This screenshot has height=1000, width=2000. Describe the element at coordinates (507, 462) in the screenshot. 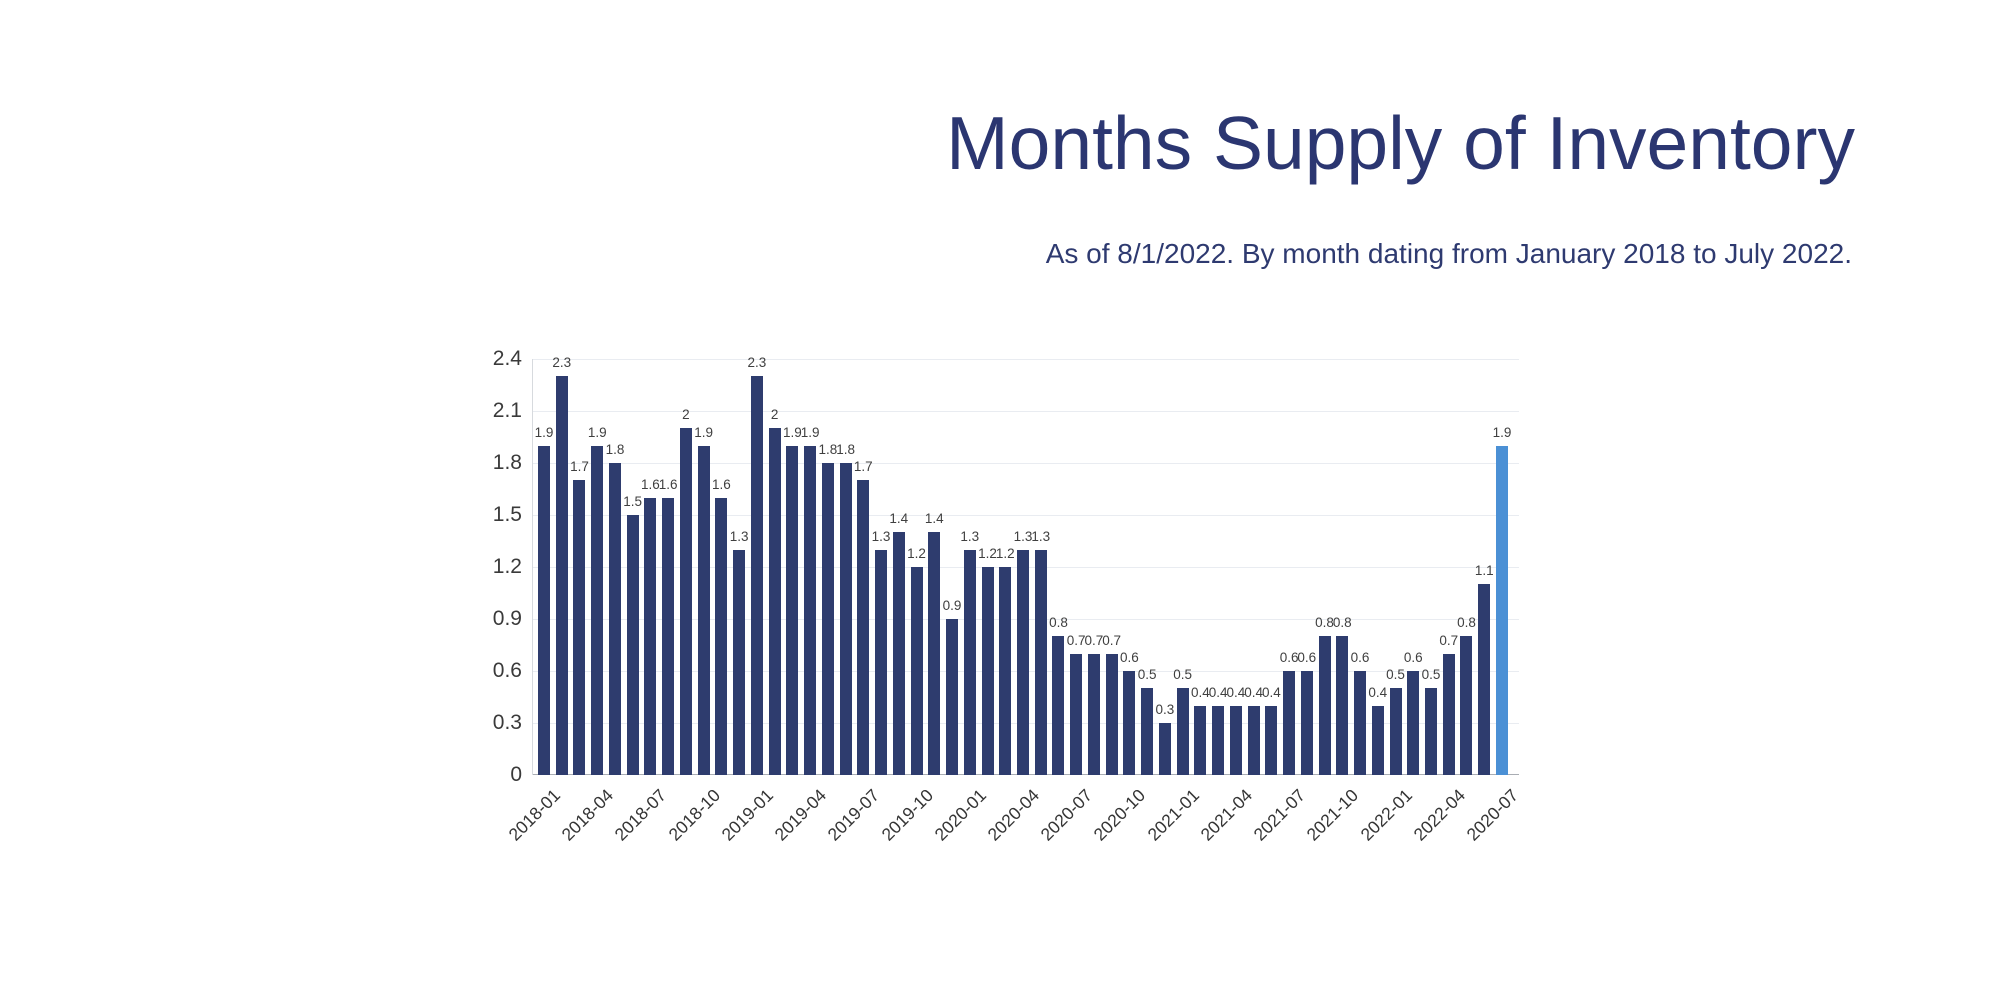

I see `y-axis-tick-label-1.8: 1.8` at that location.